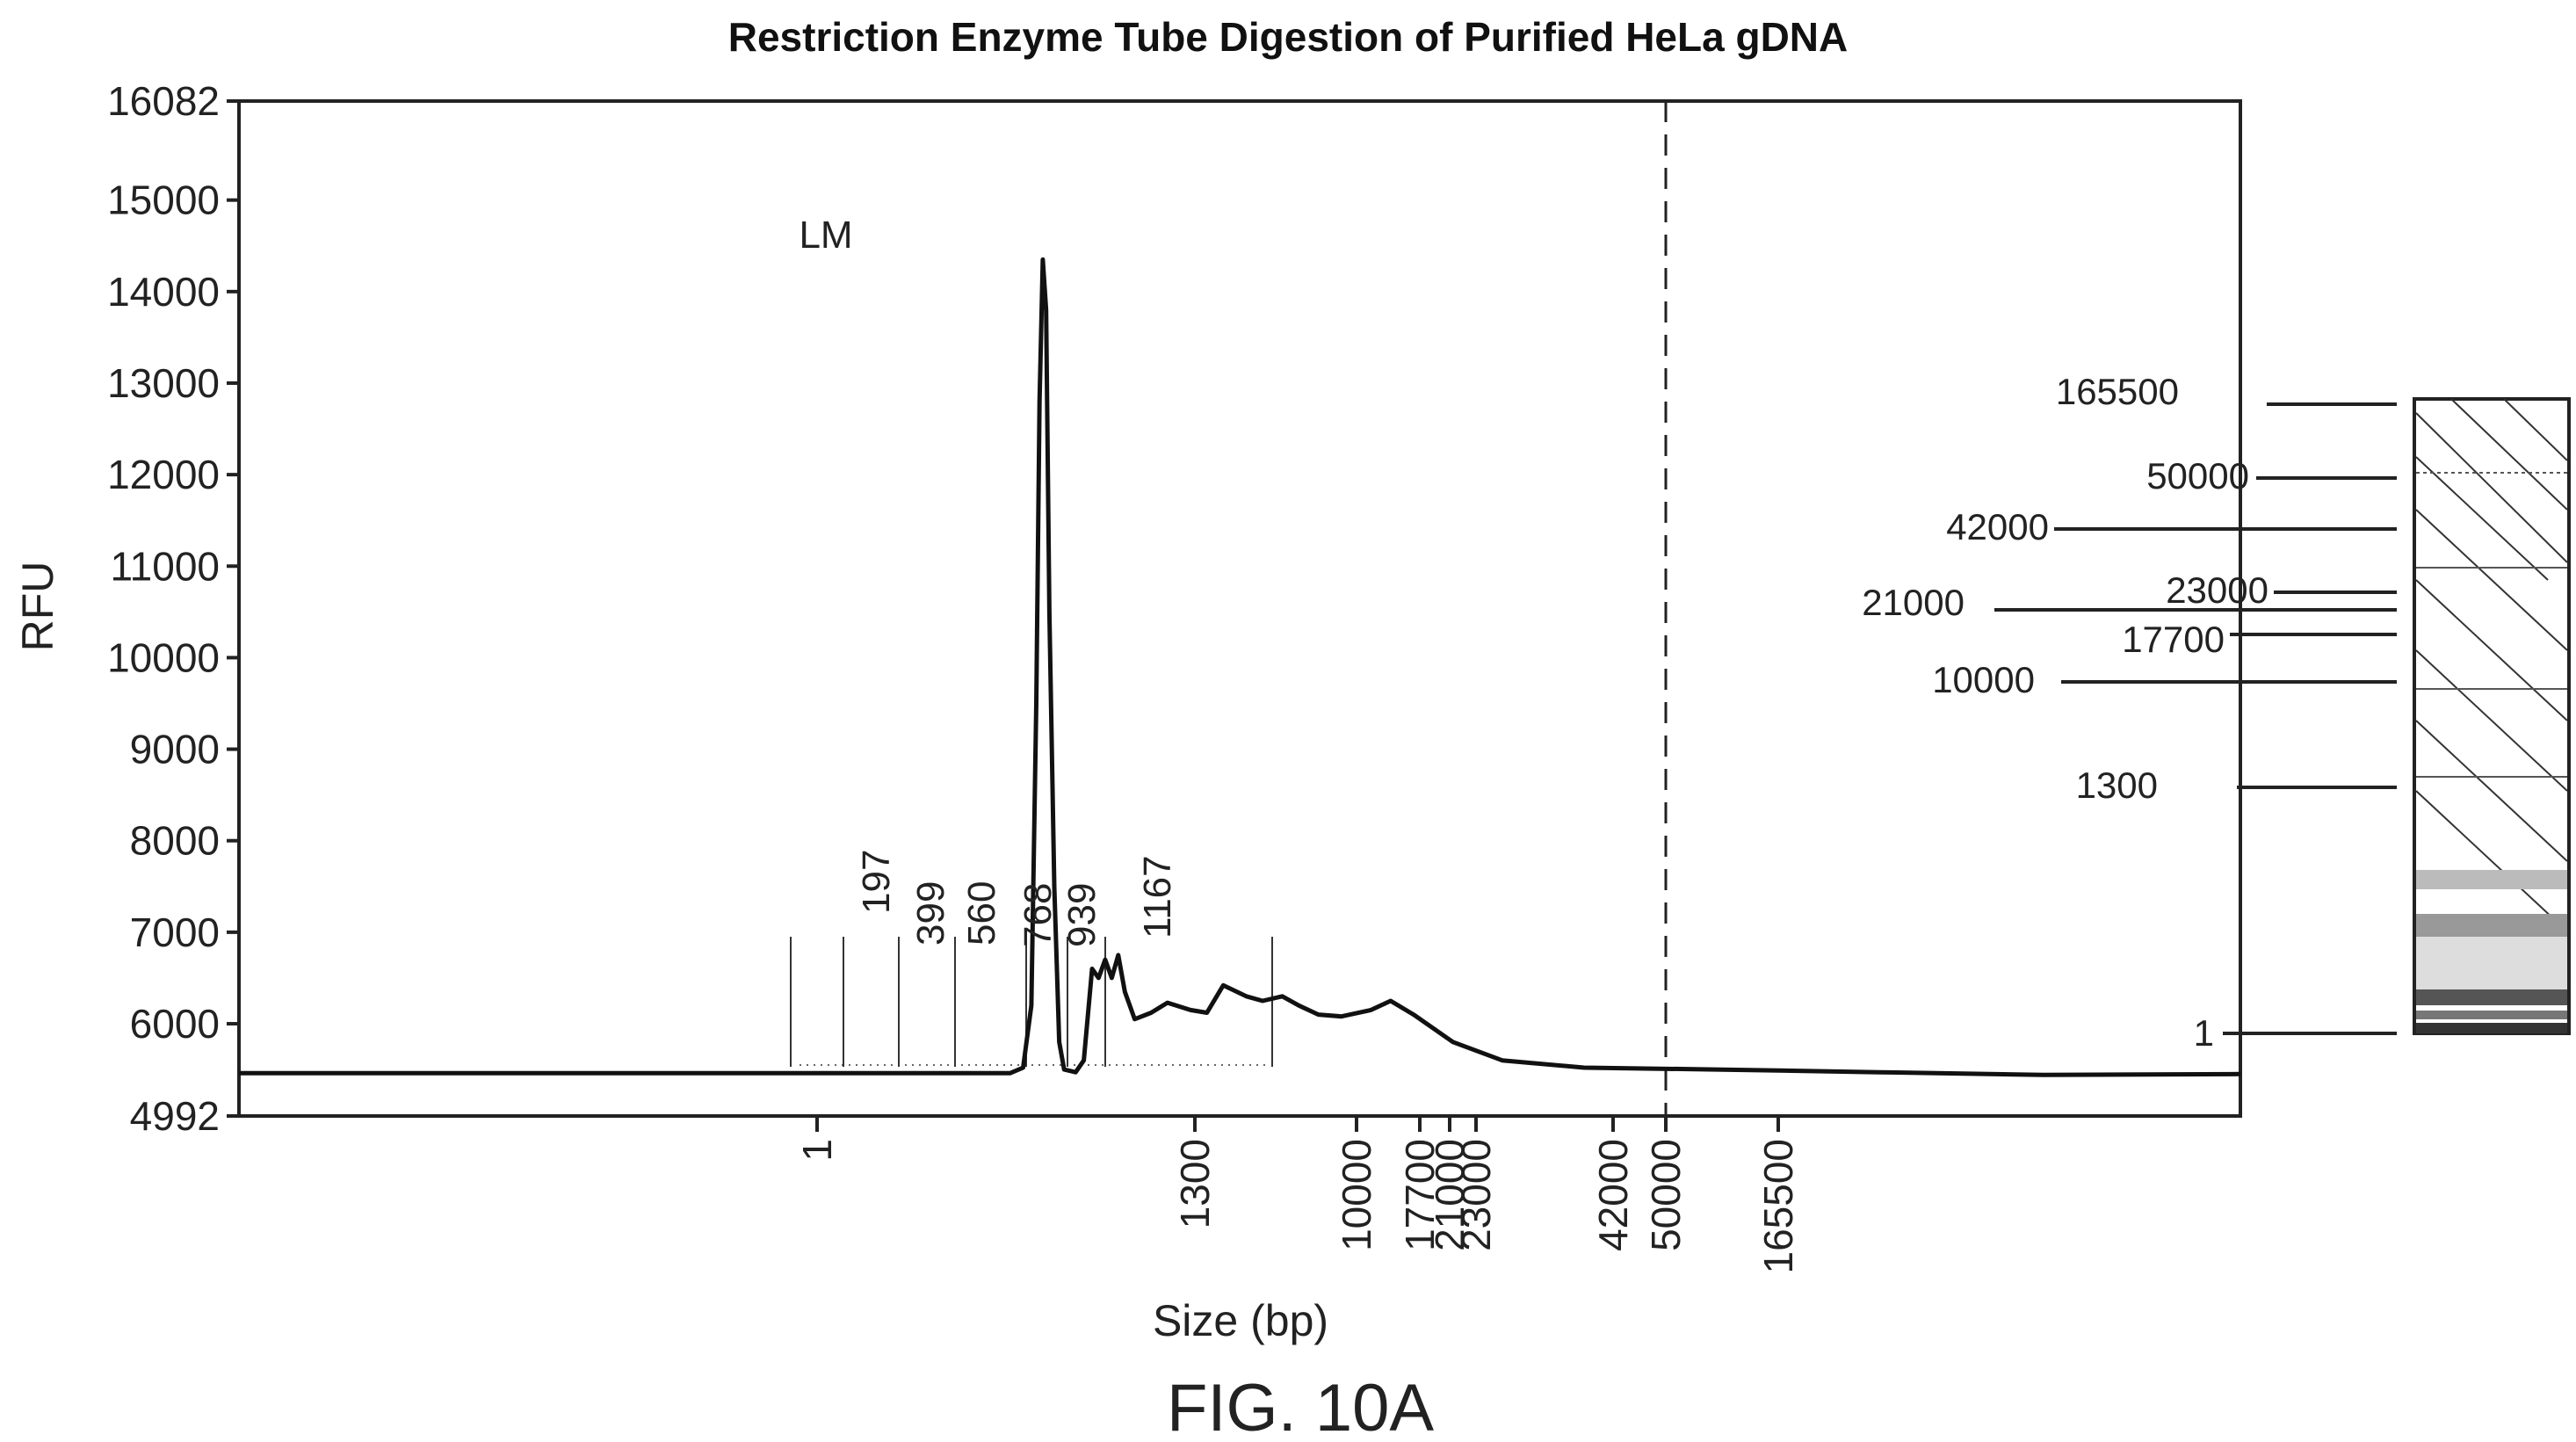 Image resolution: width=2576 pixels, height=1442 pixels. I want to click on peak-label: 768, so click(1038, 915).